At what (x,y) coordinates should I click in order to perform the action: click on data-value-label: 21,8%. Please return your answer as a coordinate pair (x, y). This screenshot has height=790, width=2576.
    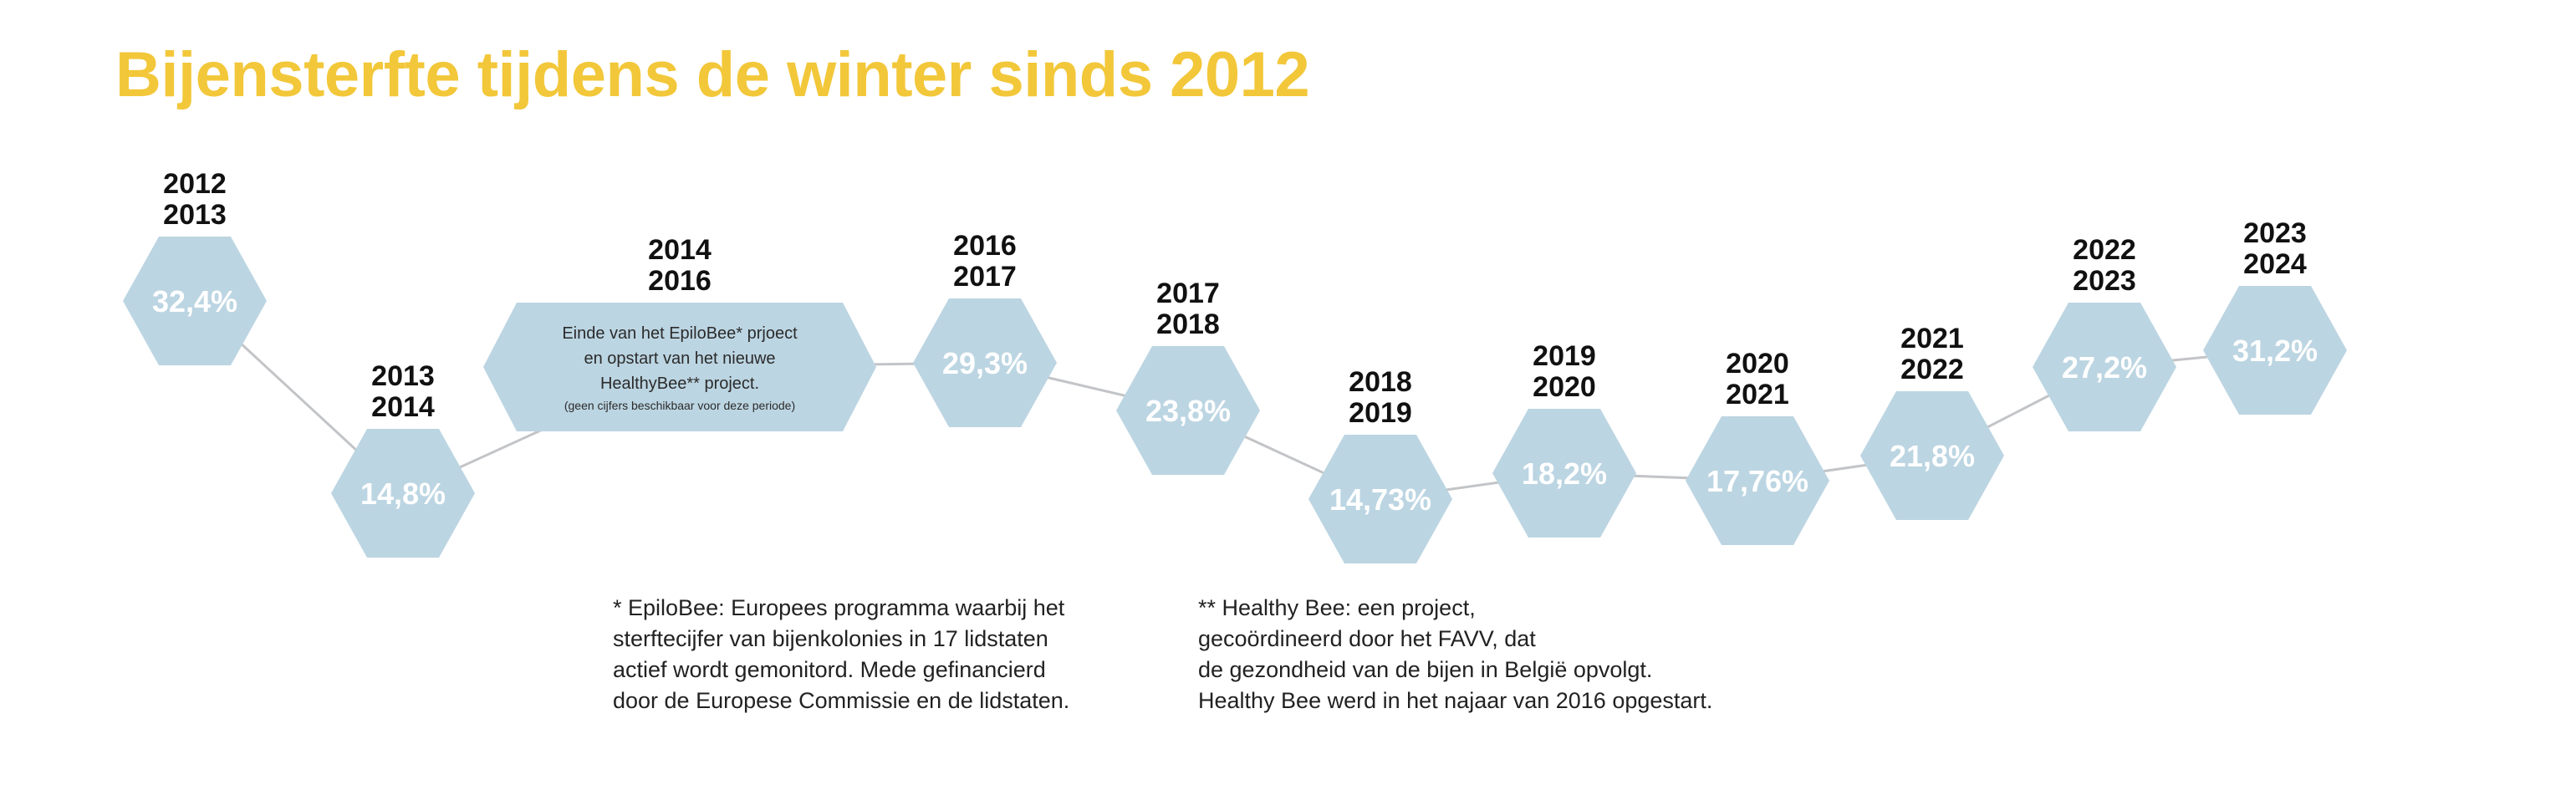
    Looking at the image, I should click on (1932, 456).